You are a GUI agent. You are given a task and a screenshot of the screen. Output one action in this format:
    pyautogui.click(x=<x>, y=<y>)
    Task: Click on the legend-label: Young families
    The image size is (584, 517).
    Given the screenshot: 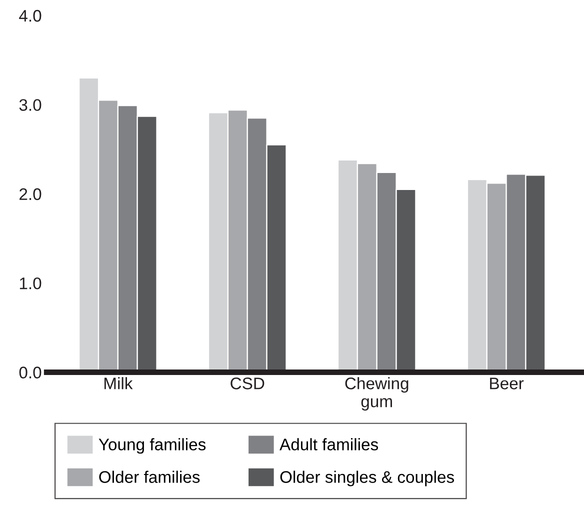 What is the action you would take?
    pyautogui.click(x=152, y=446)
    